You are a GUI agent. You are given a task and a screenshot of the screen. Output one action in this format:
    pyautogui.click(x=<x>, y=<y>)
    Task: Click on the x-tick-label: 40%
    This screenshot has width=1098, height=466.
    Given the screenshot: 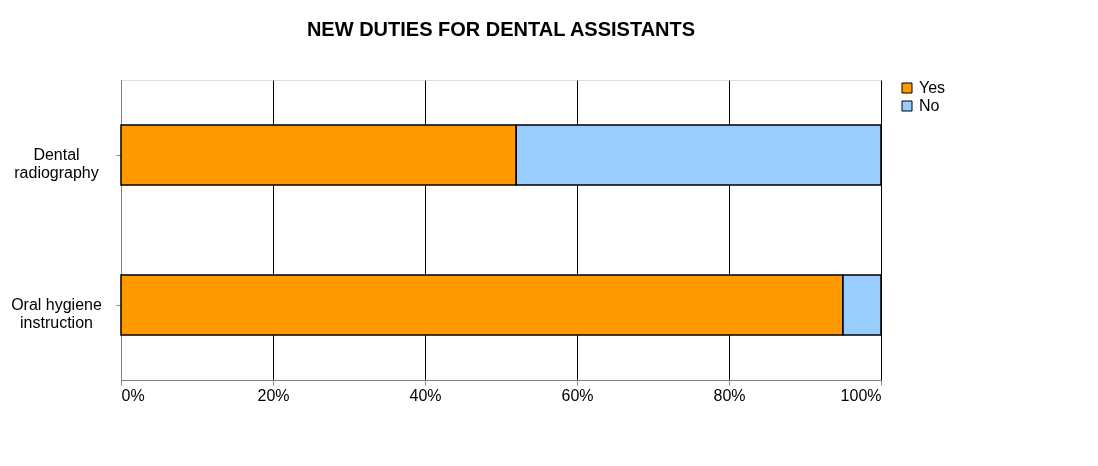 What is the action you would take?
    pyautogui.click(x=425, y=395)
    